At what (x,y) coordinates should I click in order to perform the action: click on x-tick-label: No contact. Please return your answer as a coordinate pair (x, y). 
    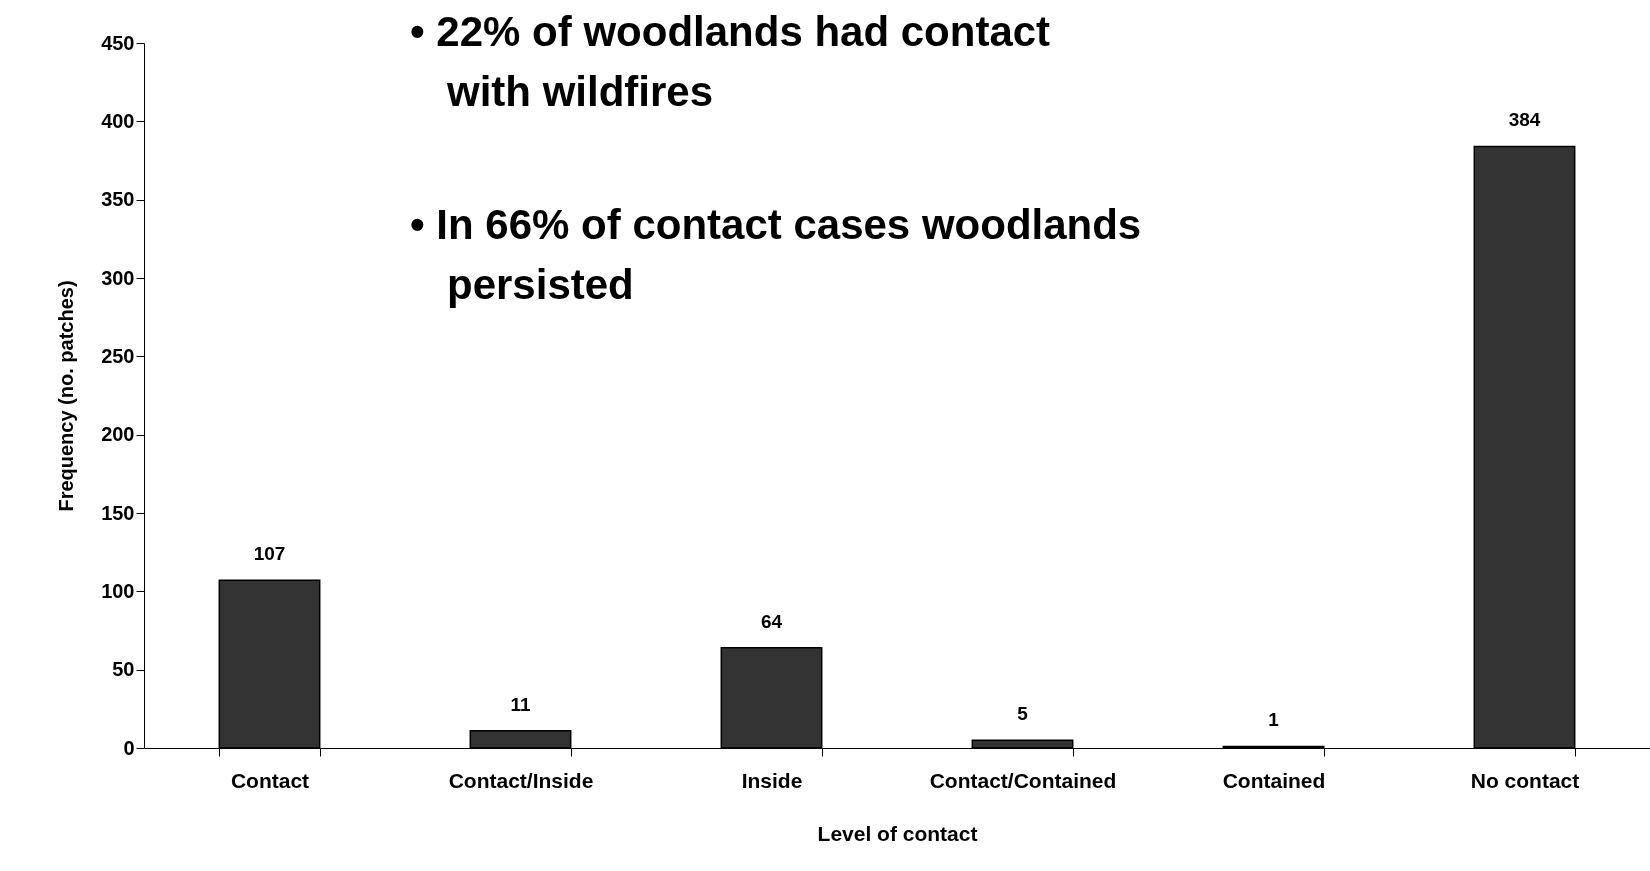
    Looking at the image, I should click on (1525, 780).